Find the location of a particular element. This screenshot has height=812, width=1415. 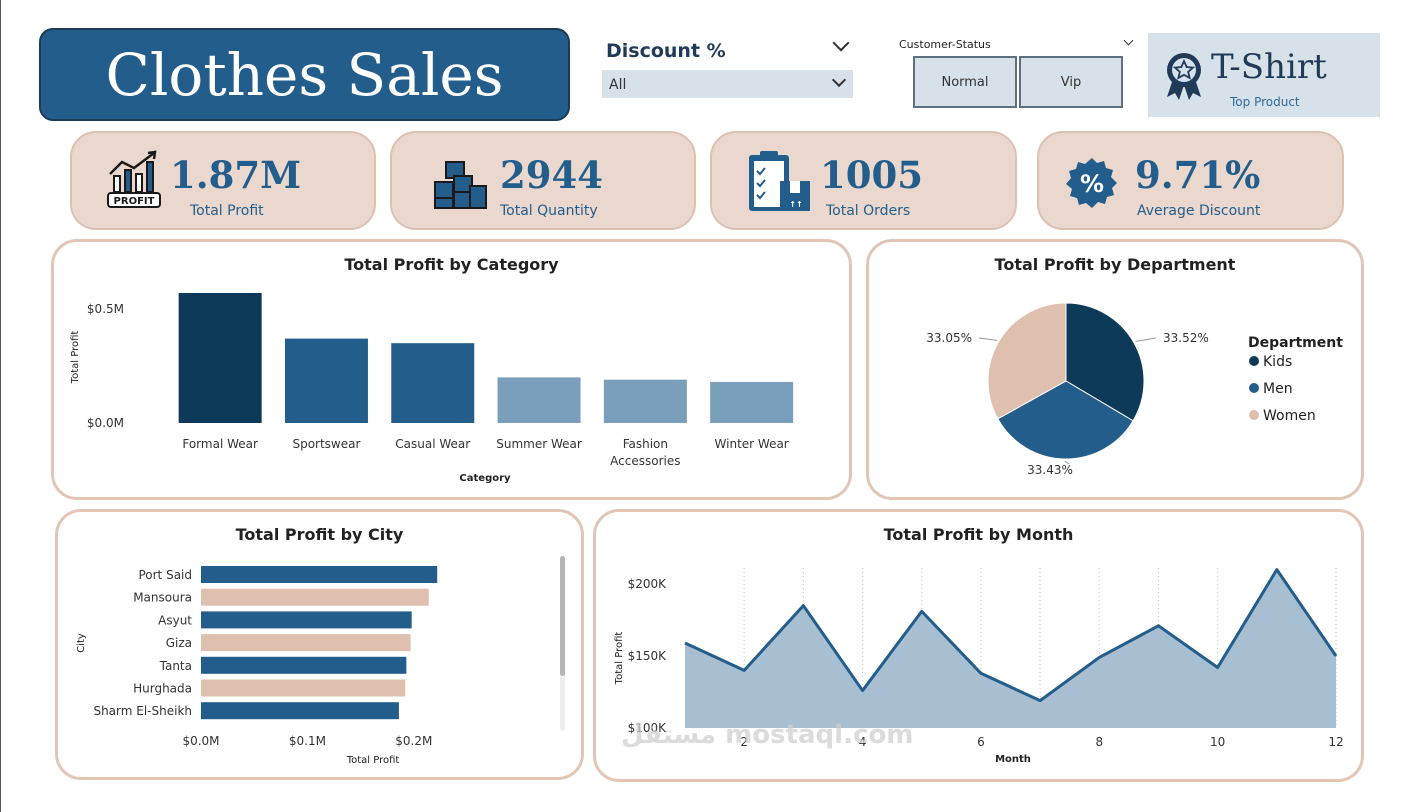

kpi-value: 2944 is located at coordinates (551, 175).